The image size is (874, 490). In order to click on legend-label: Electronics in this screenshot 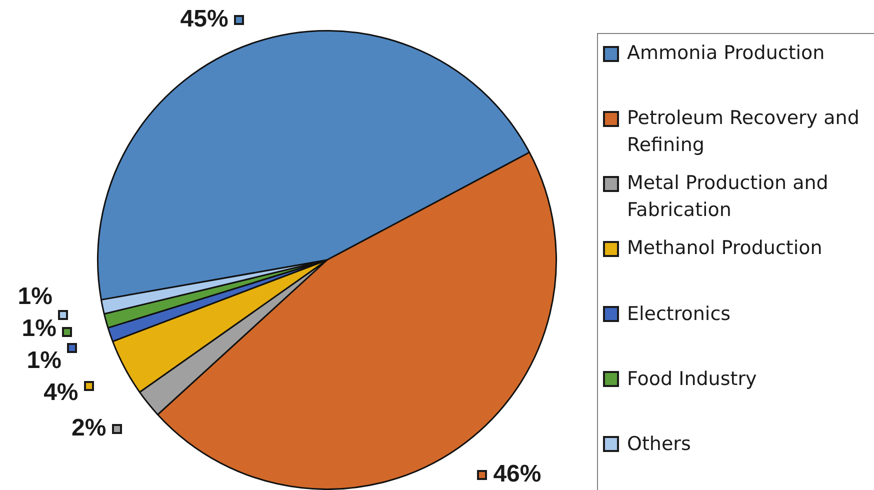, I will do `click(679, 314)`.